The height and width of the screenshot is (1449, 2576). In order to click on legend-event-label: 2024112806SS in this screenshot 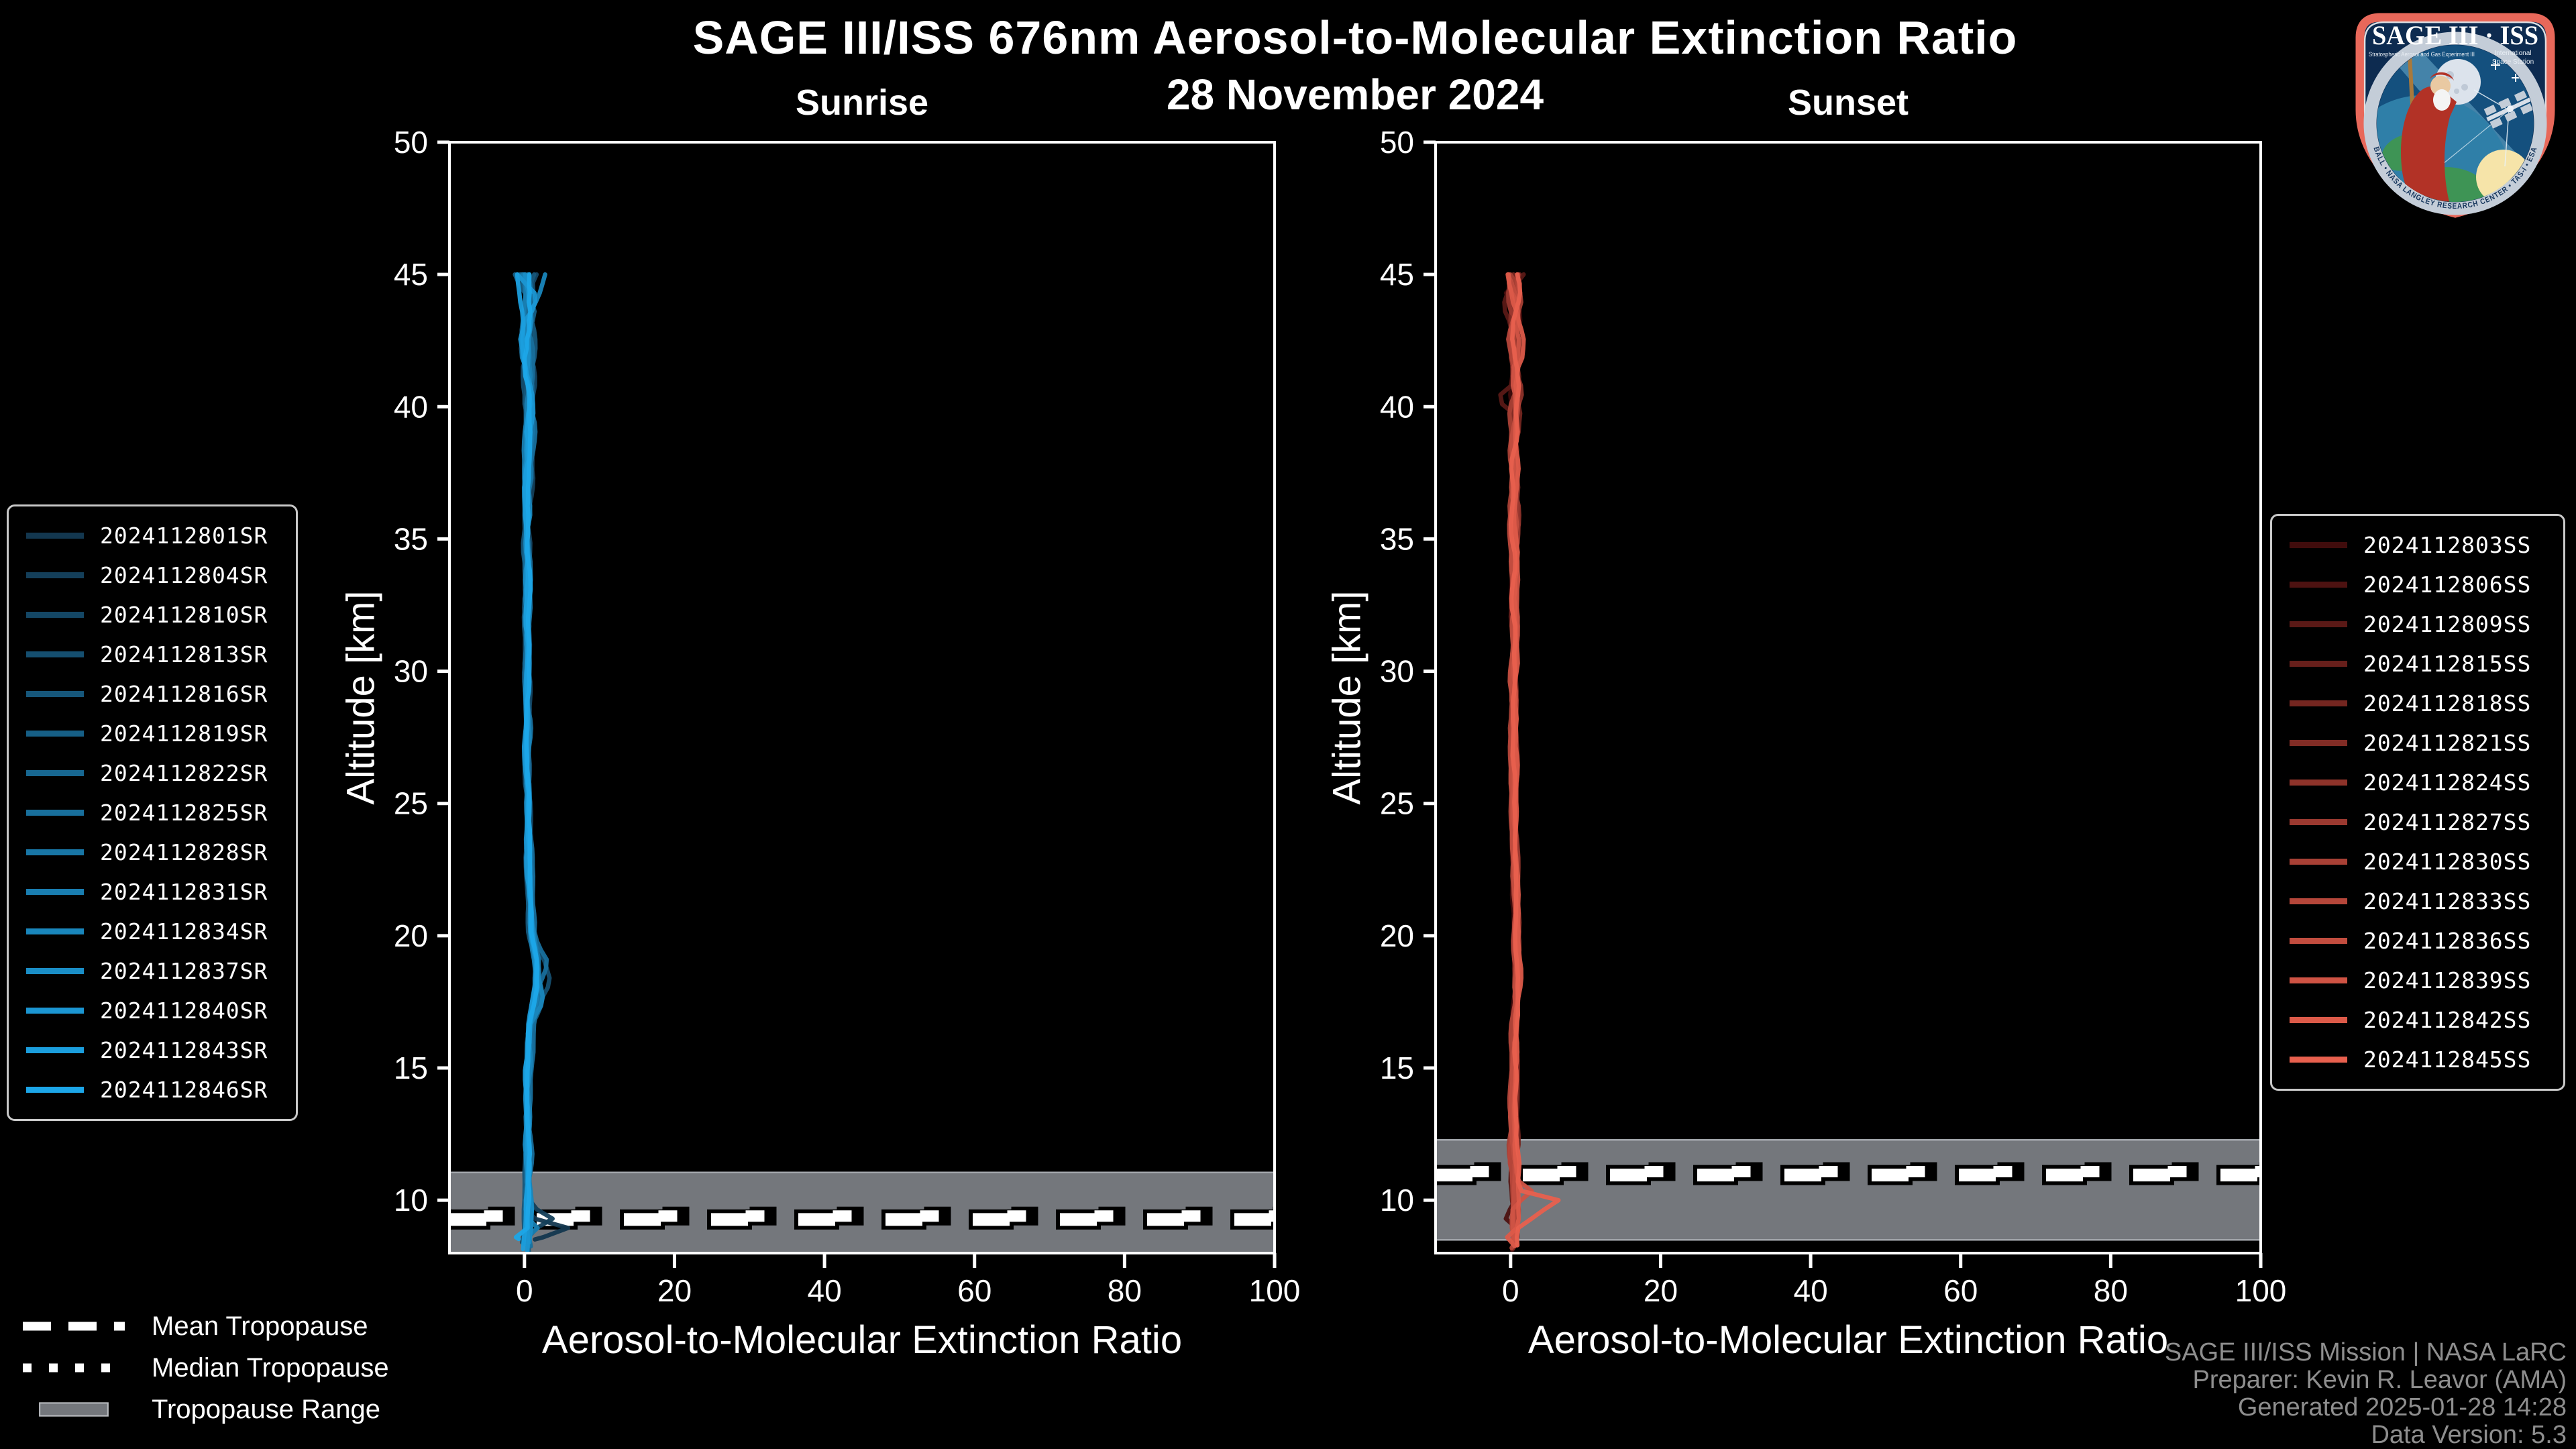, I will do `click(2447, 585)`.